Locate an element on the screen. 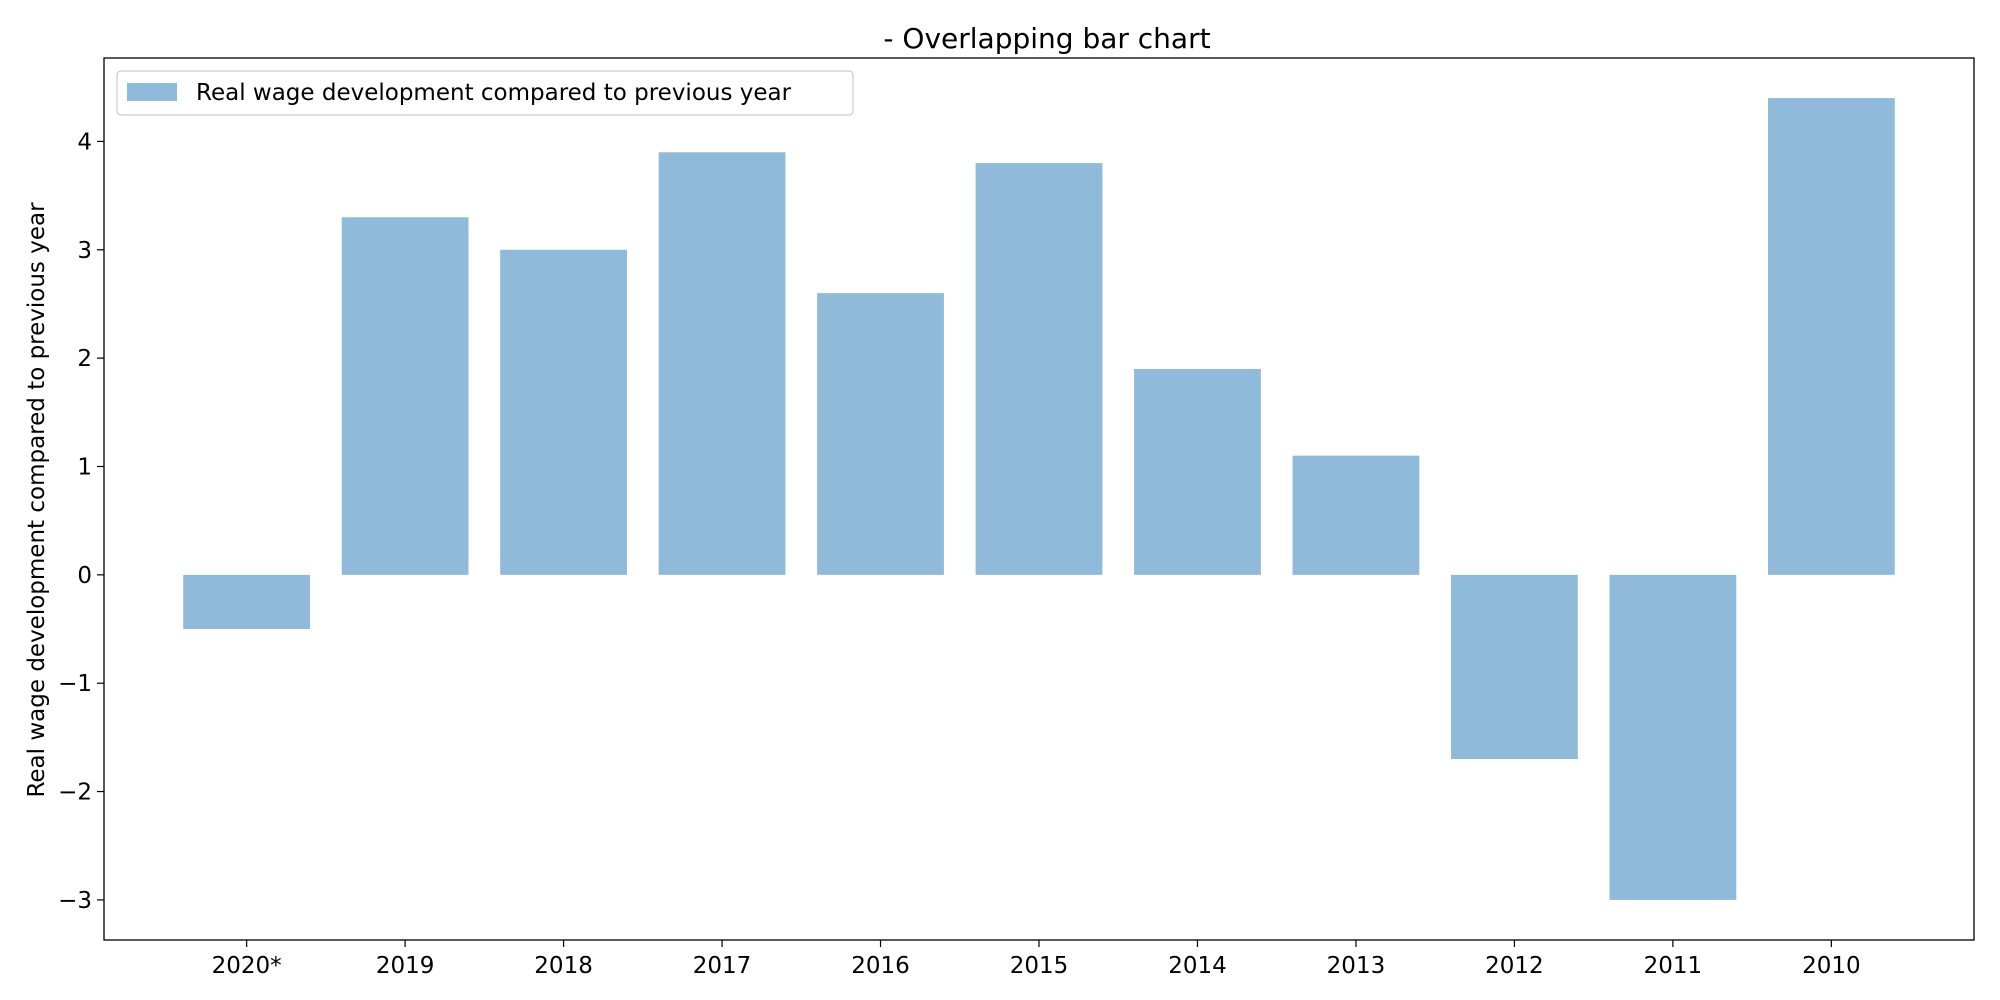 The height and width of the screenshot is (1000, 2000). y-ticks-layer: −3 −2 −1 0 1 2 3 4 is located at coordinates (81, 521).